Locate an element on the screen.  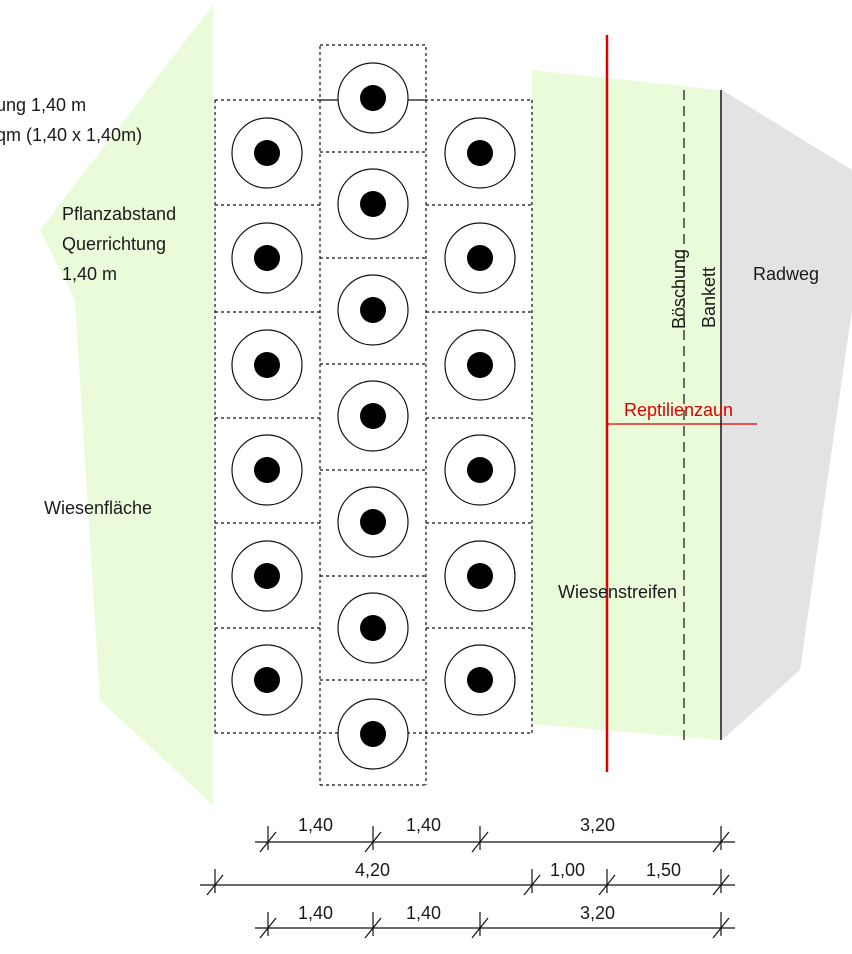
plant-column-middle is located at coordinates (373, 416).